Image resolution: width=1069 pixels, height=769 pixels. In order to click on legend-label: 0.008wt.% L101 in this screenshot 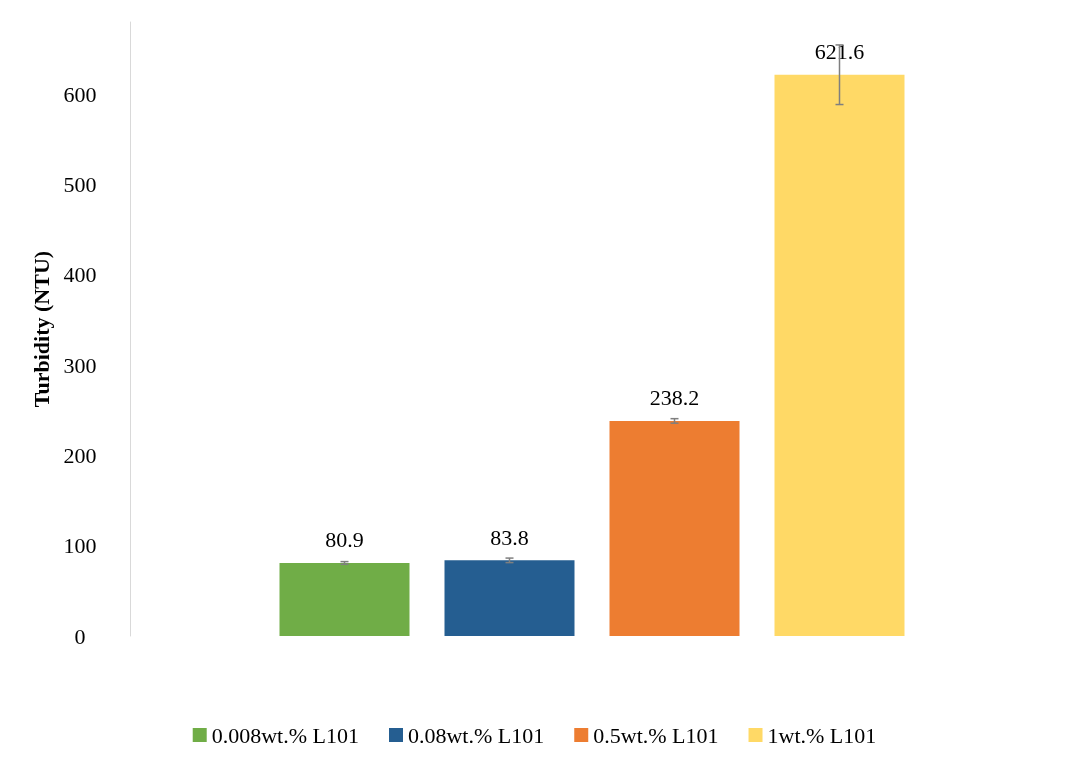, I will do `click(285, 735)`.